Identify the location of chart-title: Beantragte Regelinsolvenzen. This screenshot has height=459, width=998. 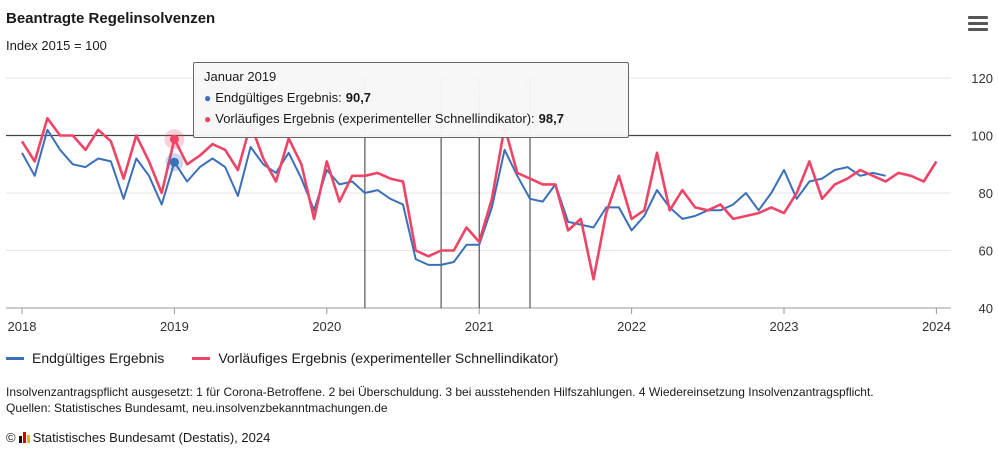
(111, 18).